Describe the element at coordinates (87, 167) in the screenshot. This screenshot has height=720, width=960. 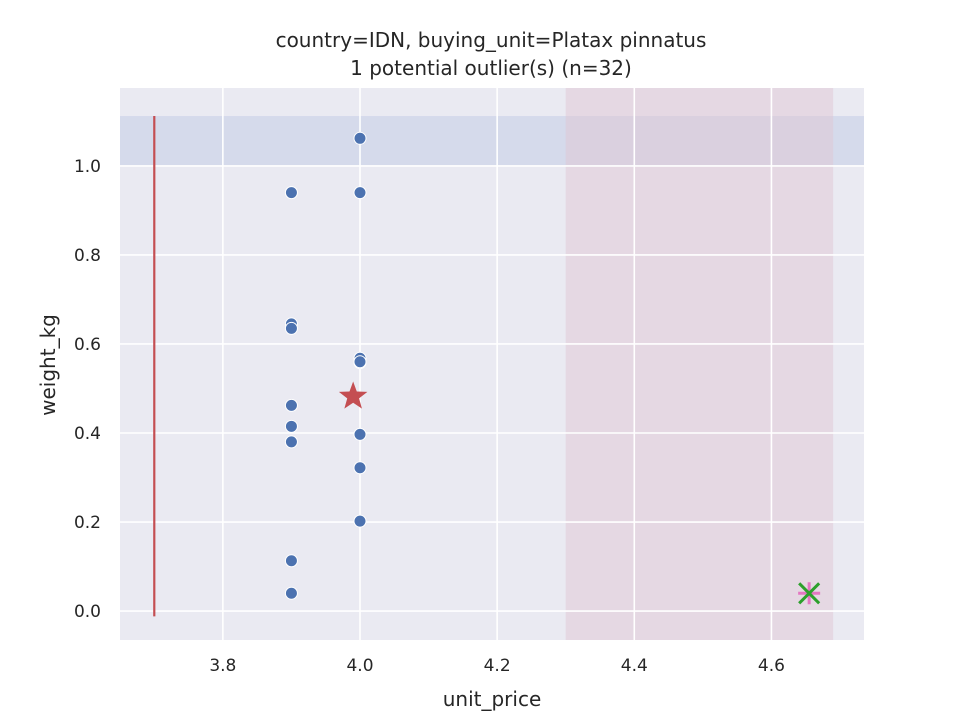
I see `y-tick-label: 1.0` at that location.